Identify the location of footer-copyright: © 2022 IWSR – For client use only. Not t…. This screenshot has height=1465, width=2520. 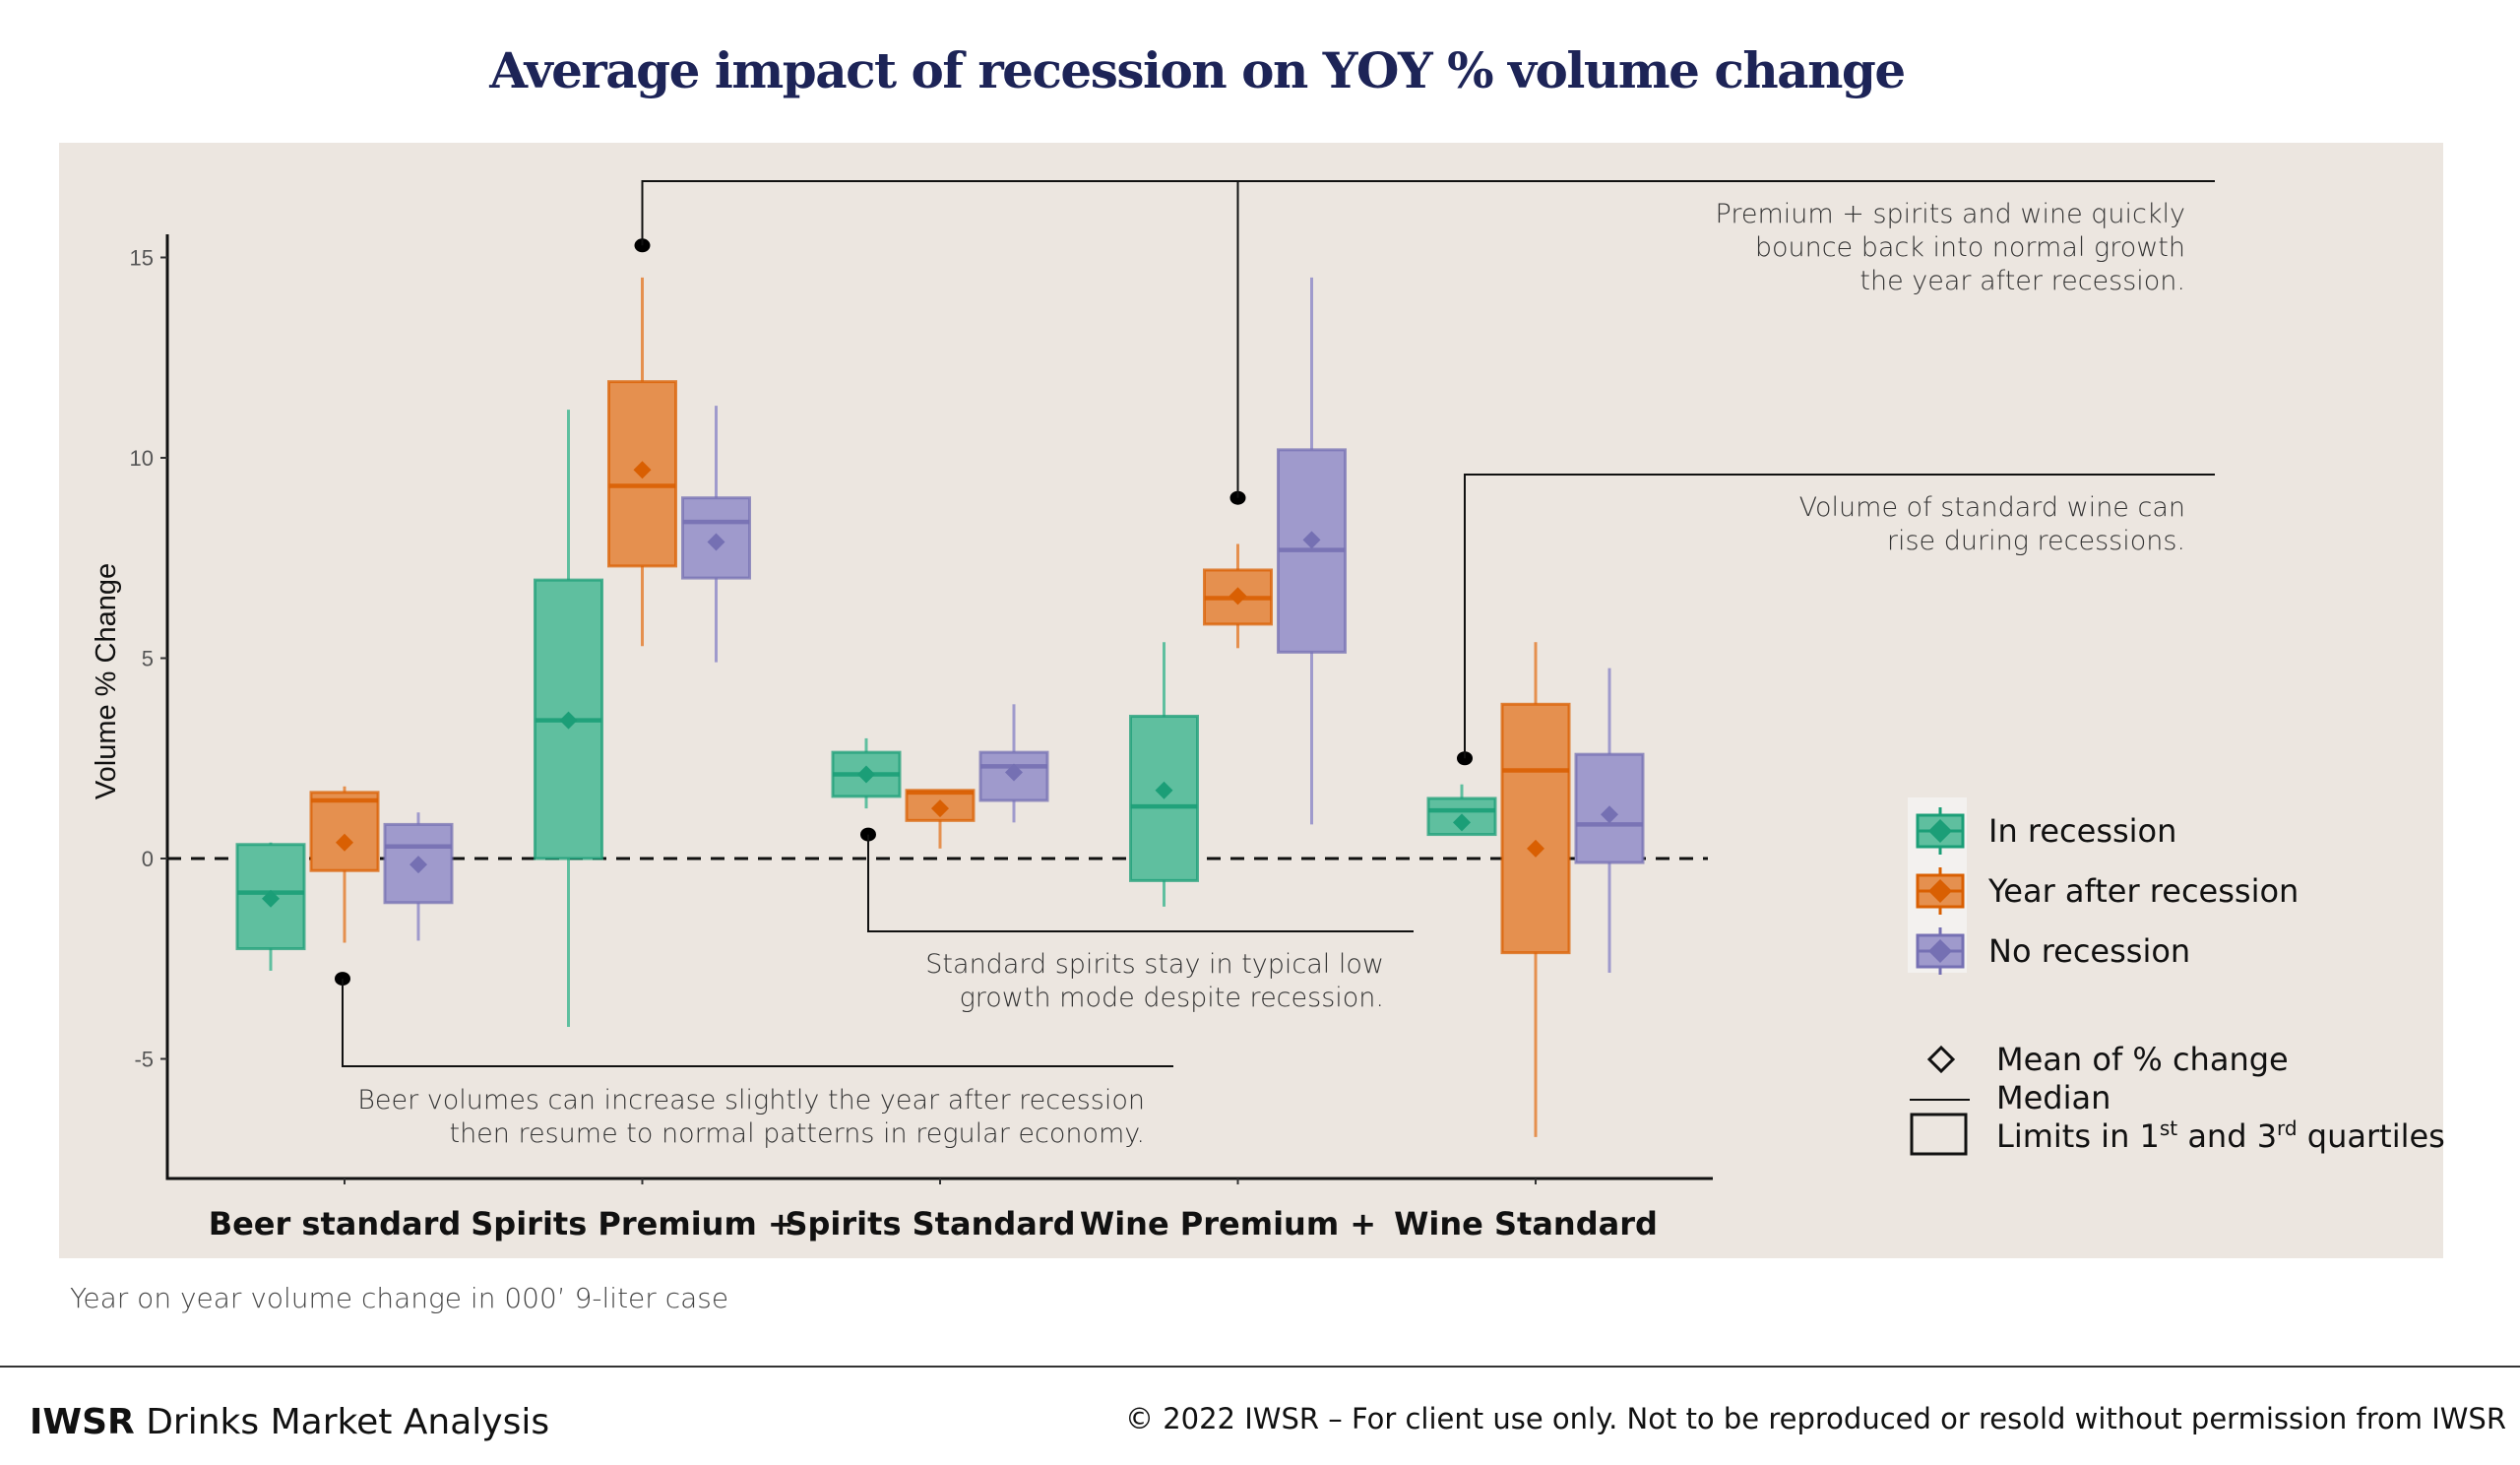
(1815, 1418).